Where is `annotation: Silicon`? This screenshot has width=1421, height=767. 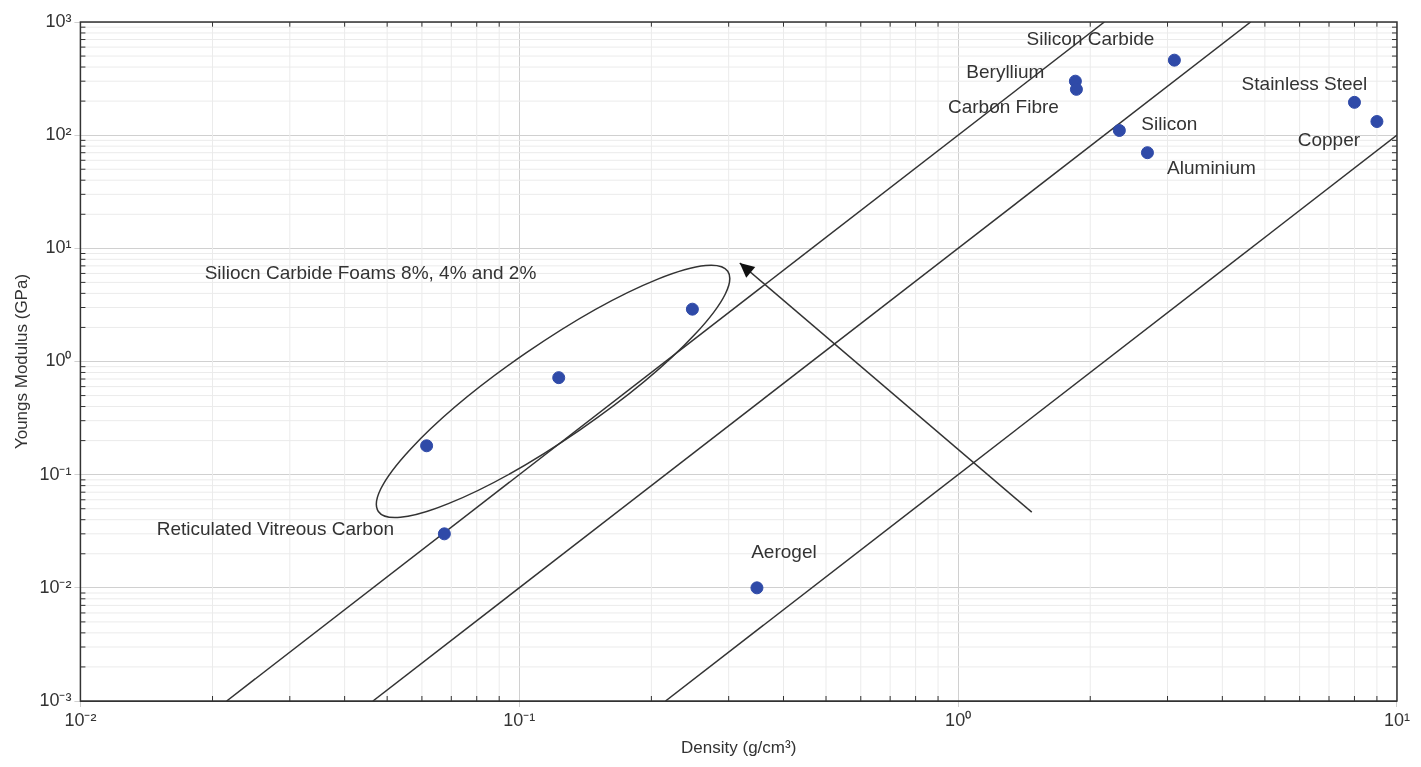
annotation: Silicon is located at coordinates (1169, 123).